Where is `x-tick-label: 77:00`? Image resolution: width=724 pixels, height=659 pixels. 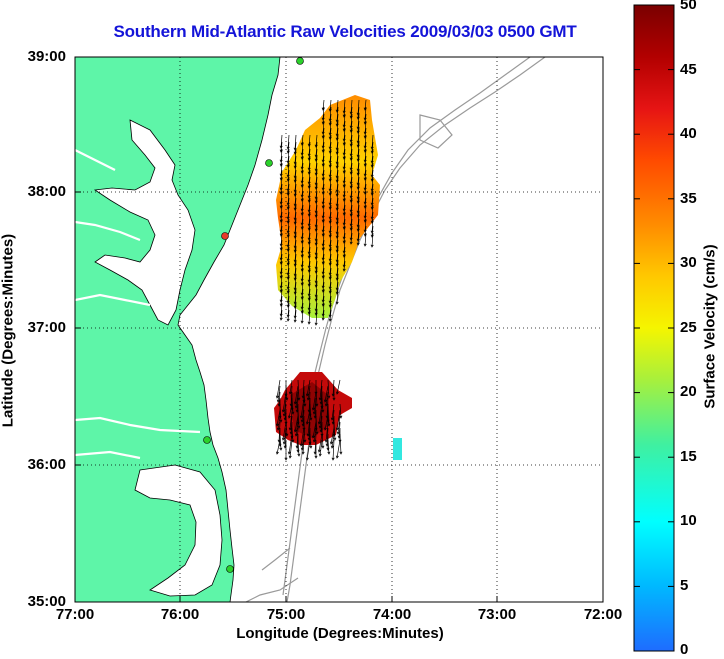 x-tick-label: 77:00 is located at coordinates (75, 614).